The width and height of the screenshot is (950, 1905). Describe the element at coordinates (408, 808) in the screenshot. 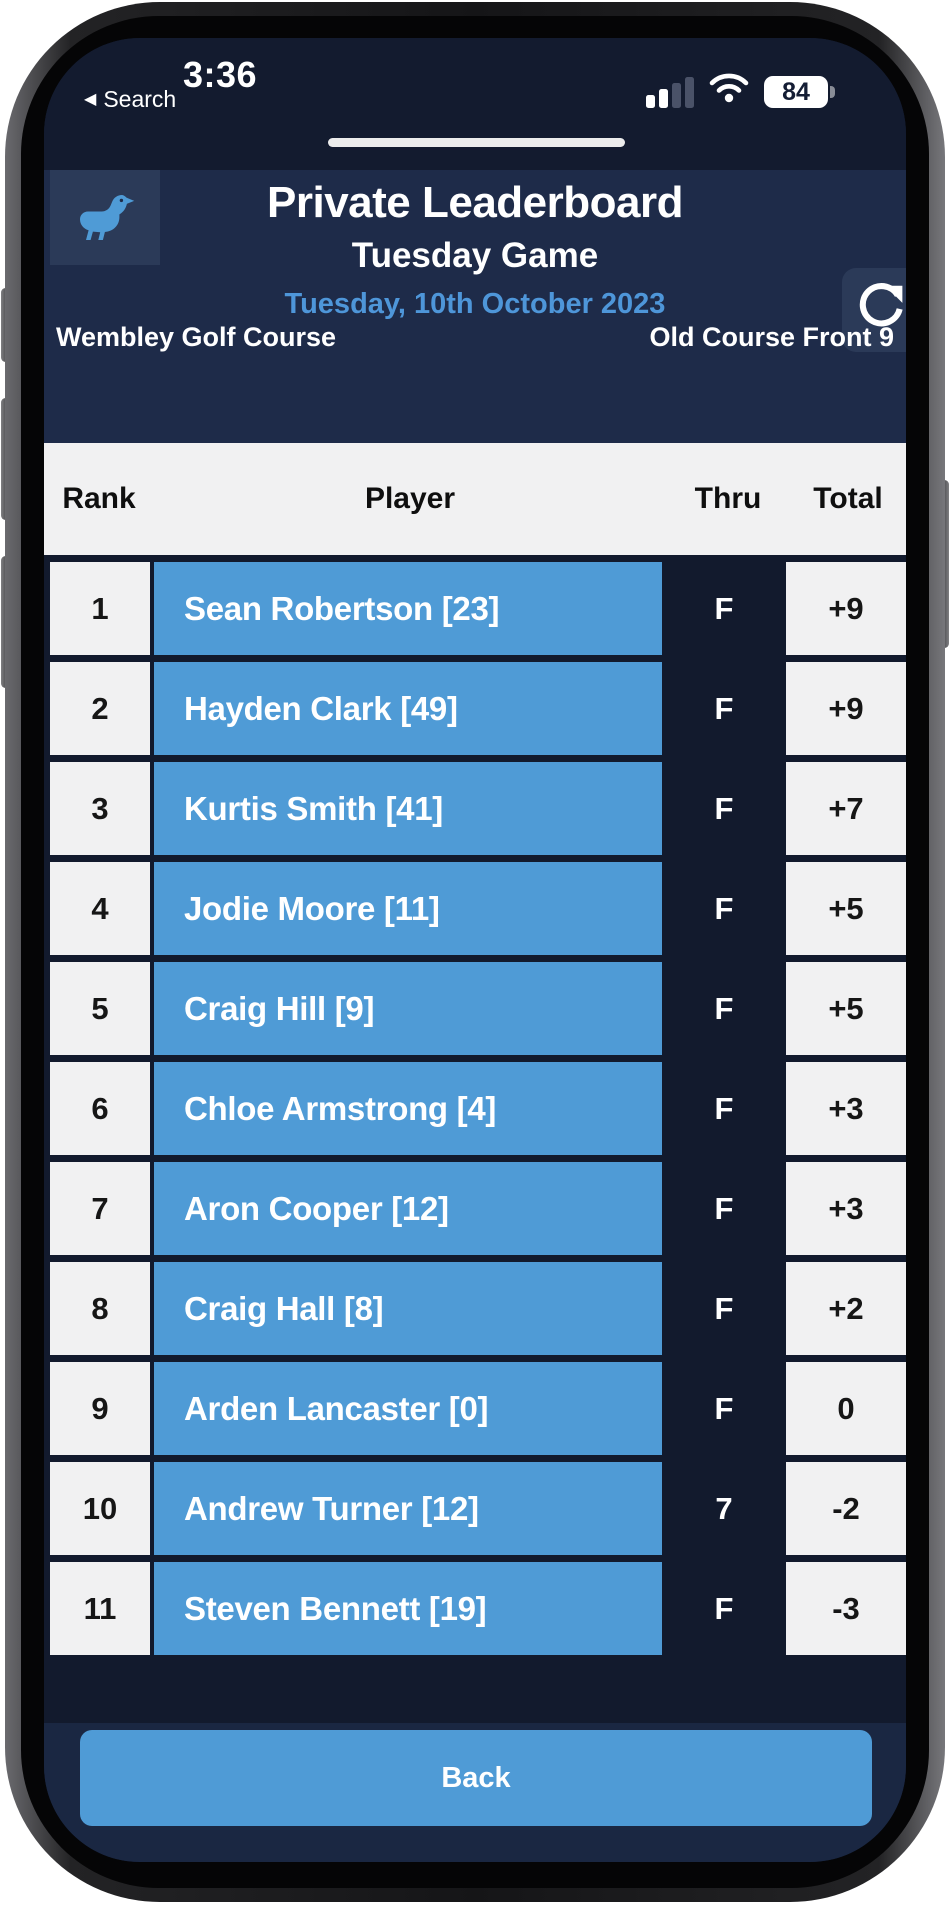

I see `player-cell: Kurtis Smith [41]` at that location.